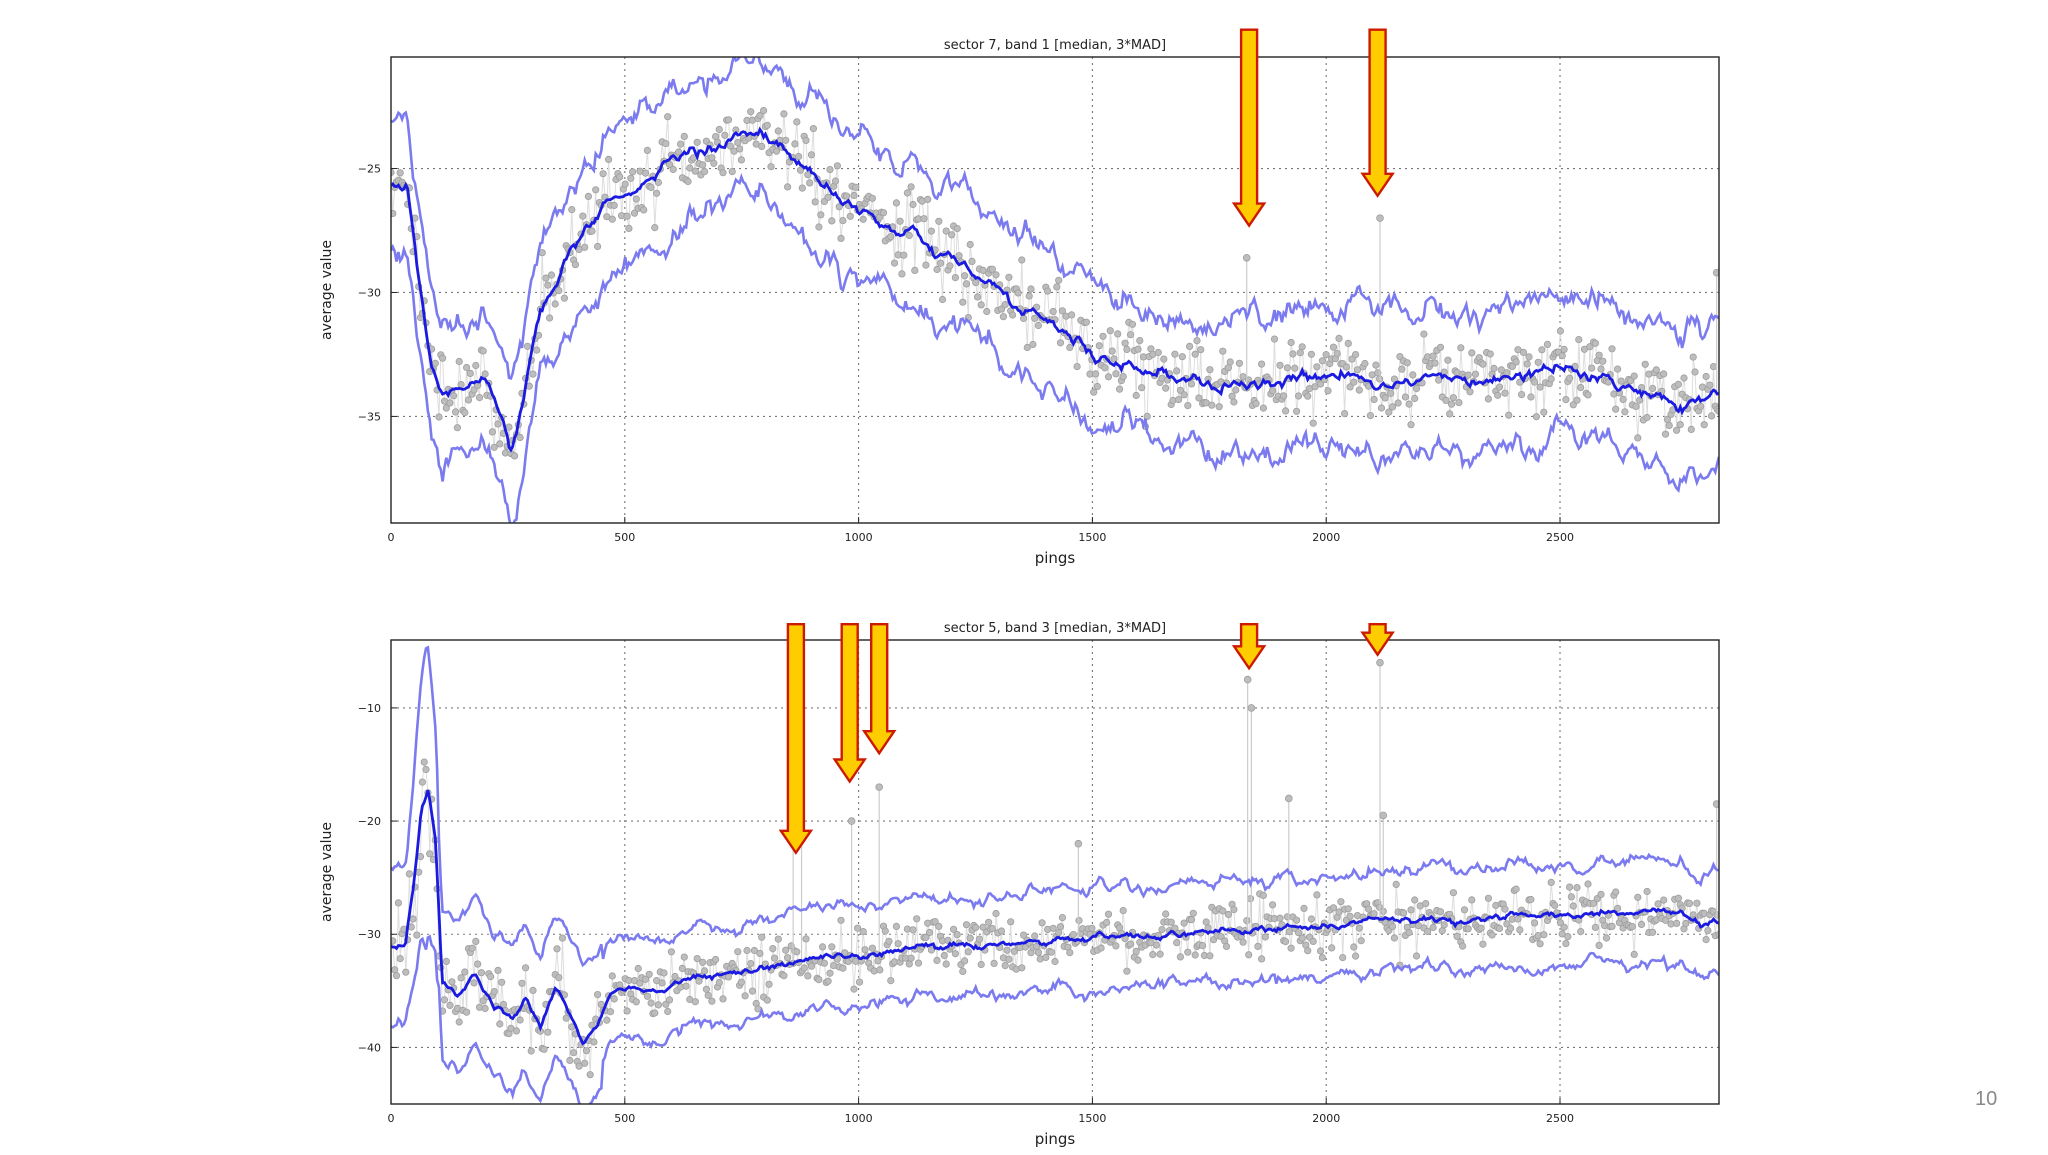 The height and width of the screenshot is (1155, 2048). What do you see at coordinates (369, 934) in the screenshot?
I see `y-tick-label: −30` at bounding box center [369, 934].